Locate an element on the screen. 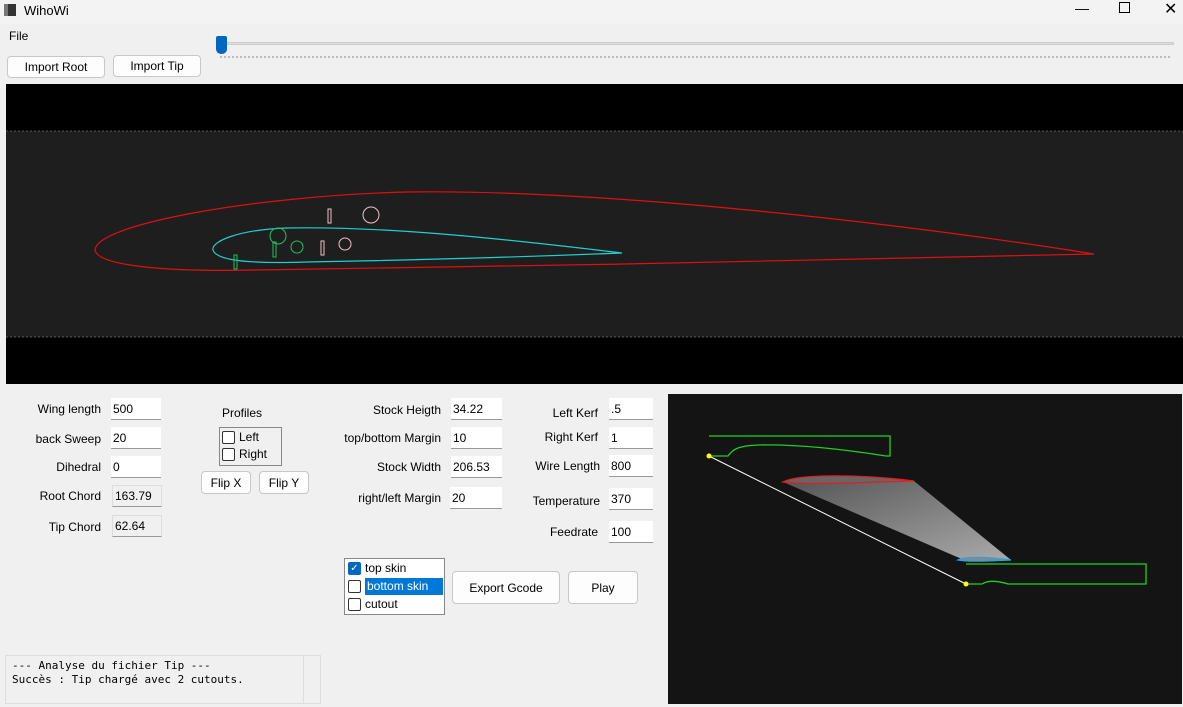 The height and width of the screenshot is (707, 1183). cut-item-bottom-skin: bottom skin is located at coordinates (394, 587).